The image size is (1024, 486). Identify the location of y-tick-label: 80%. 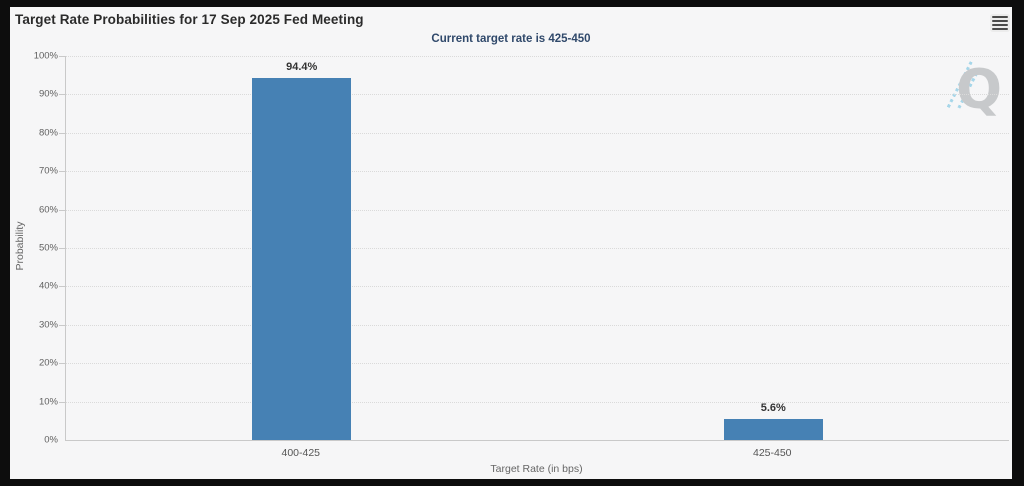
(48, 133).